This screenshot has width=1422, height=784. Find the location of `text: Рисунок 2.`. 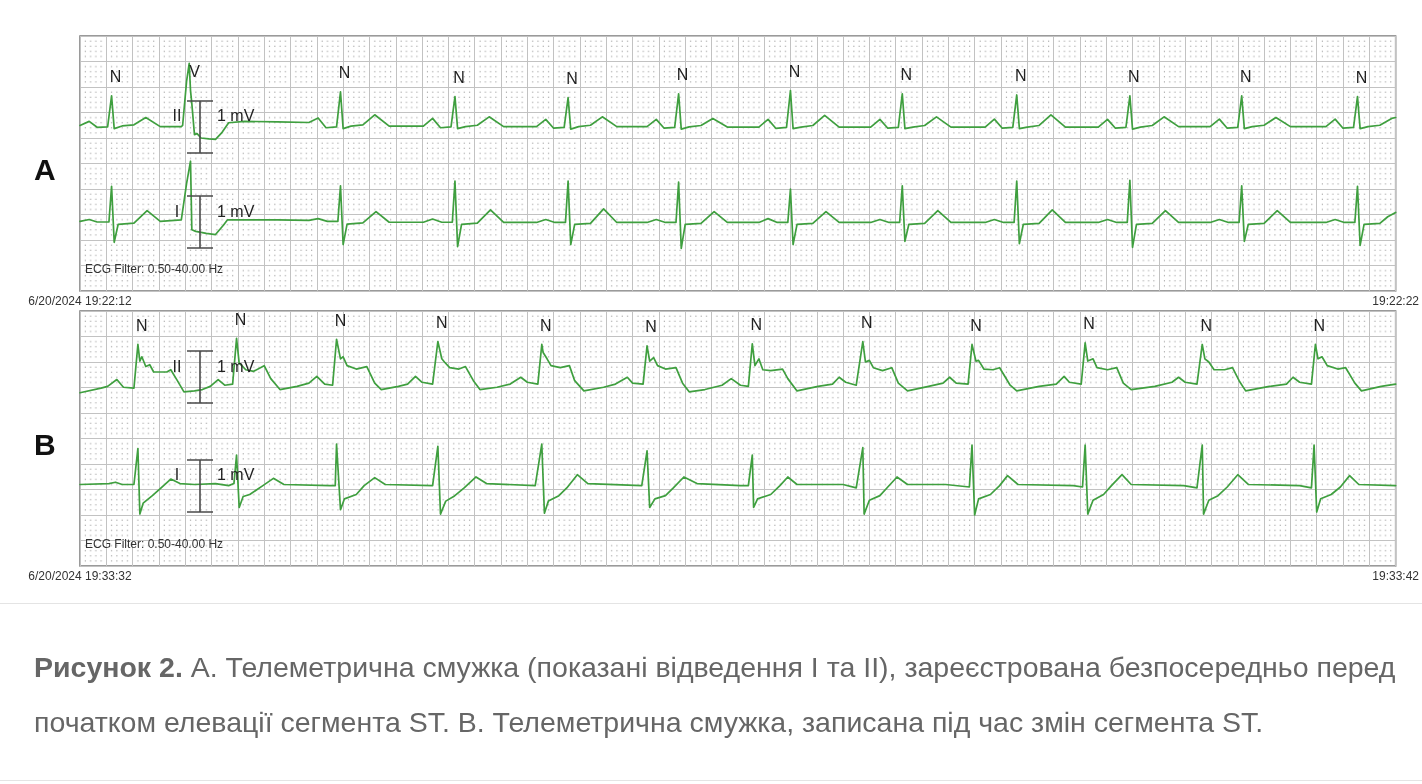

text: Рисунок 2. is located at coordinates (108, 667).